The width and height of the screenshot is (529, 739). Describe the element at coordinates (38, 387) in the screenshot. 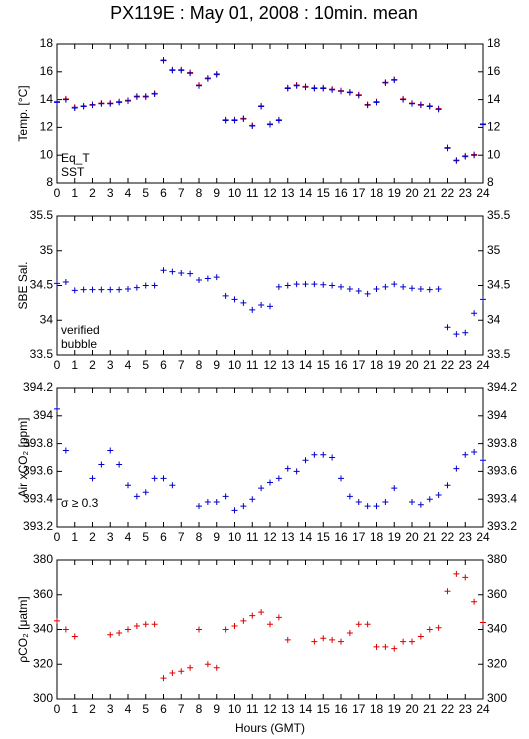

I see `y-tick-label: 394.2` at that location.